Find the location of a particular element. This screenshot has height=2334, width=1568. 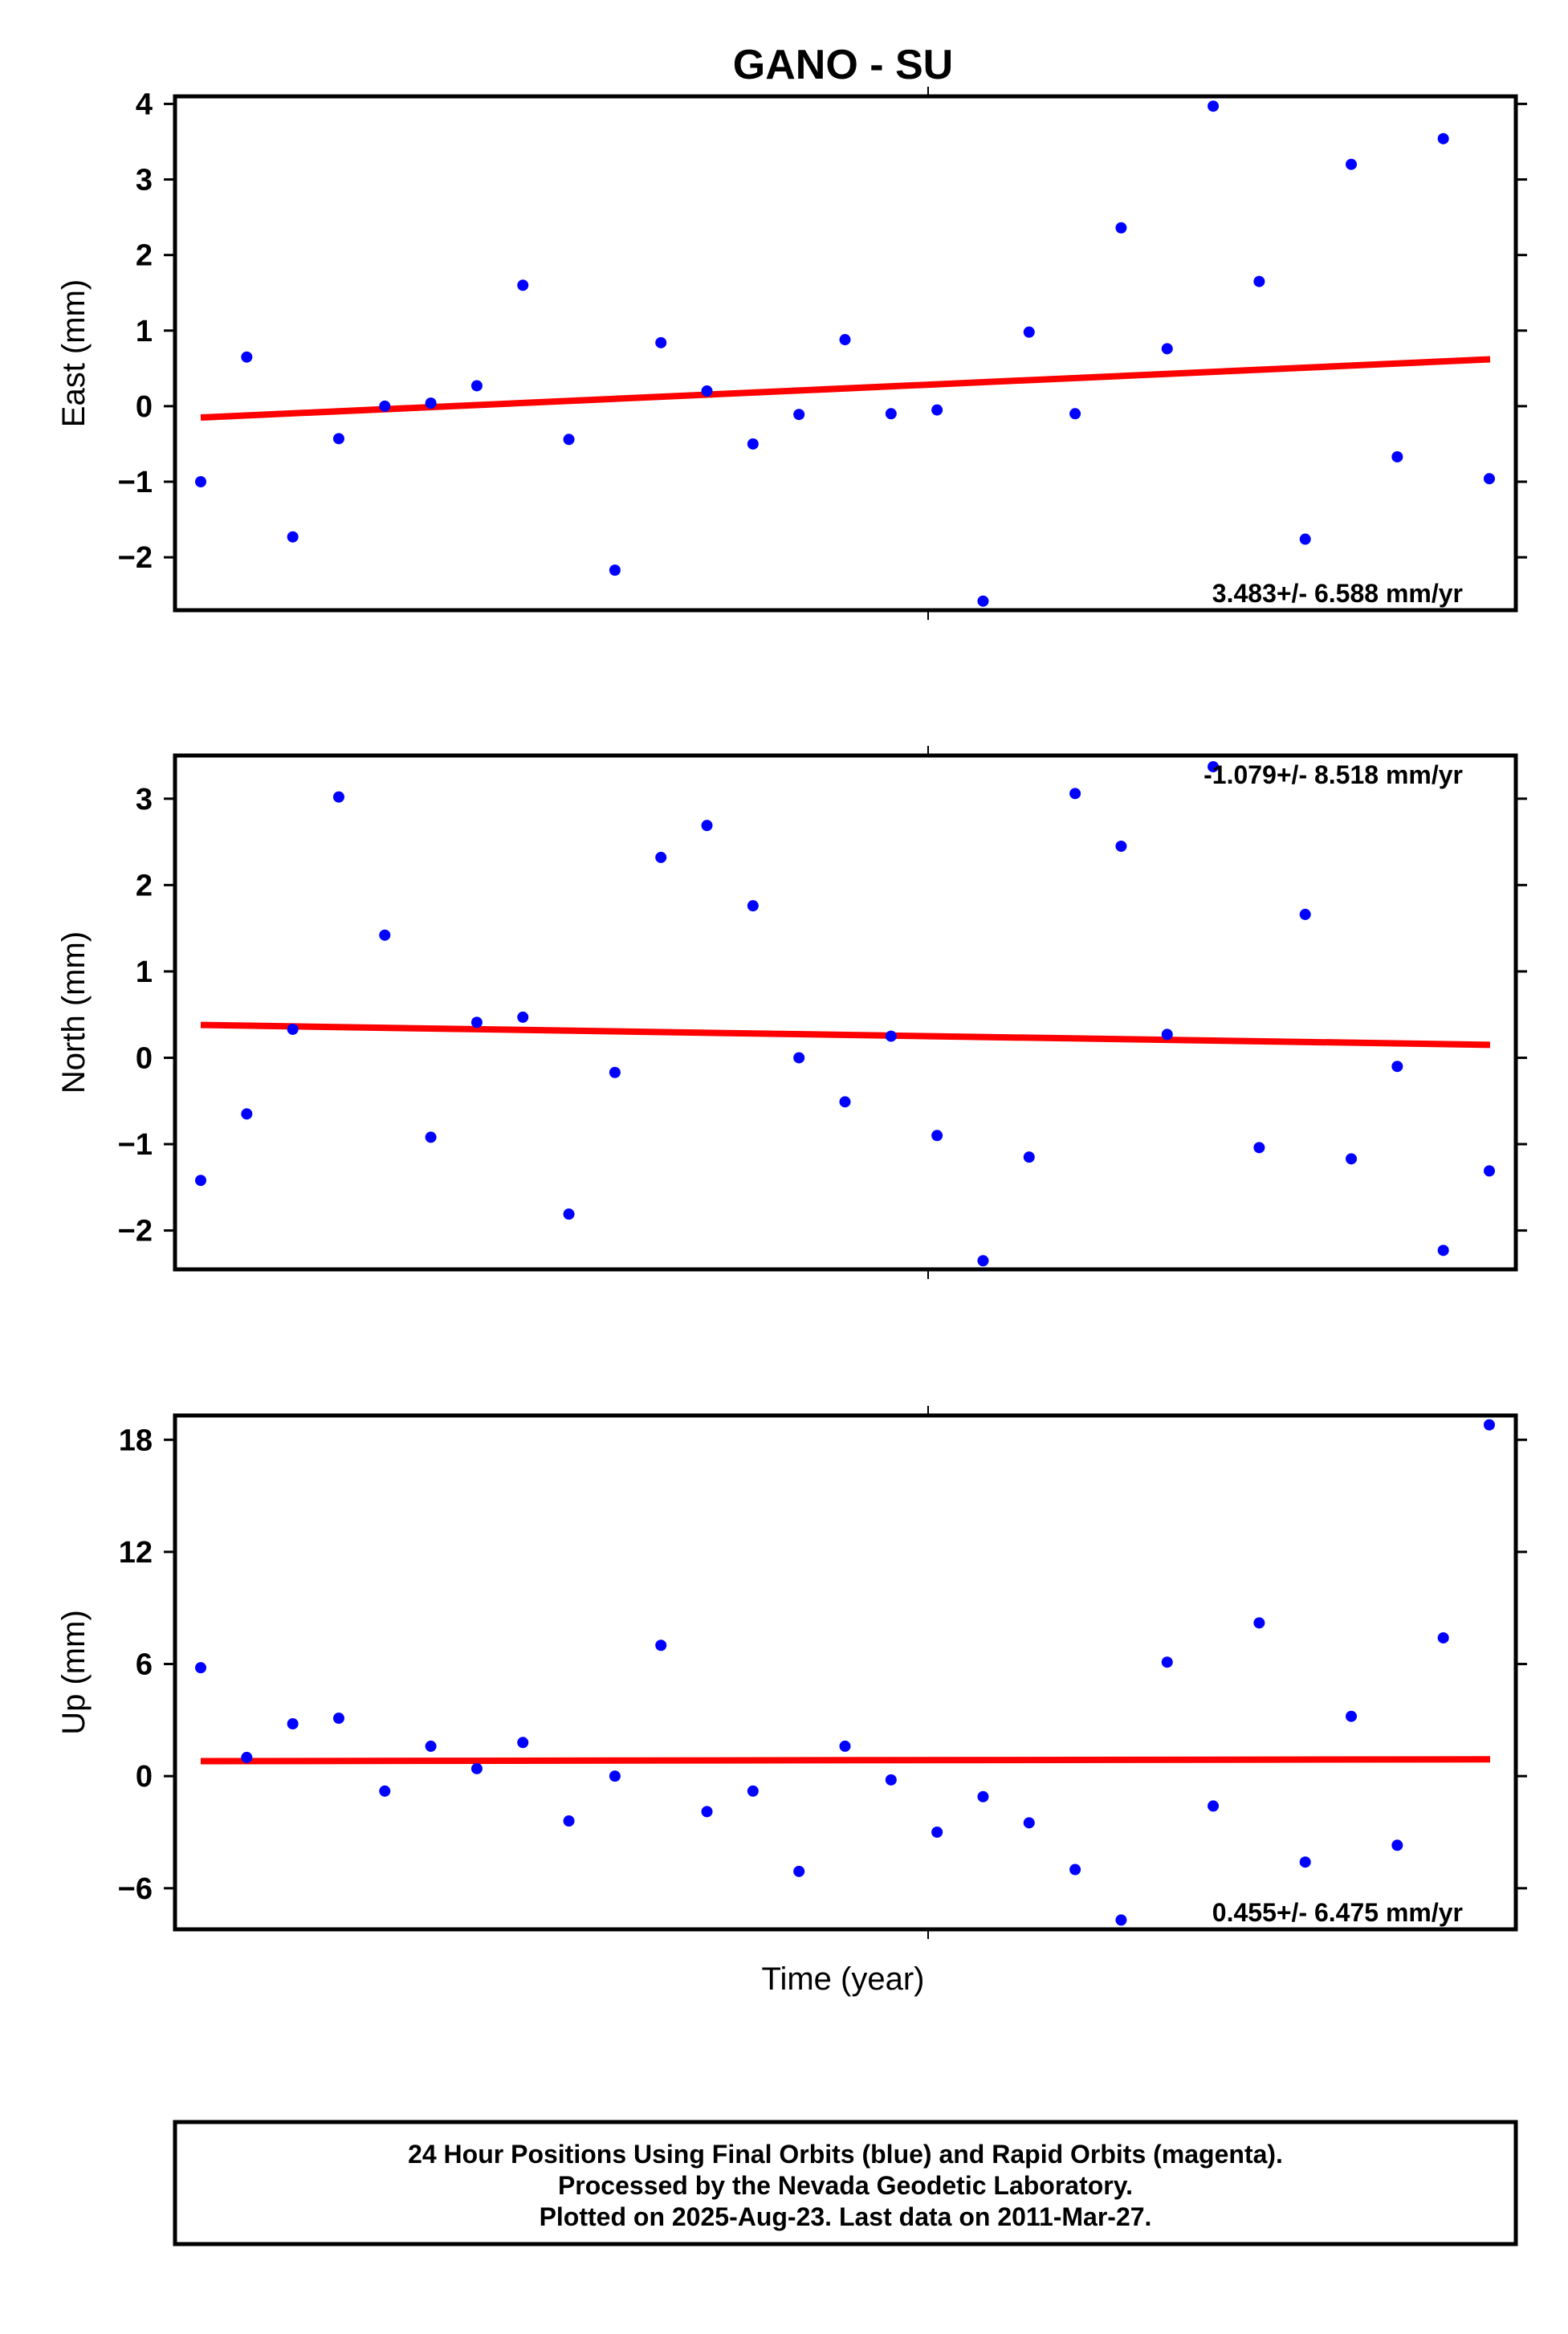

y-axis-label: East (mm) is located at coordinates (74, 353).